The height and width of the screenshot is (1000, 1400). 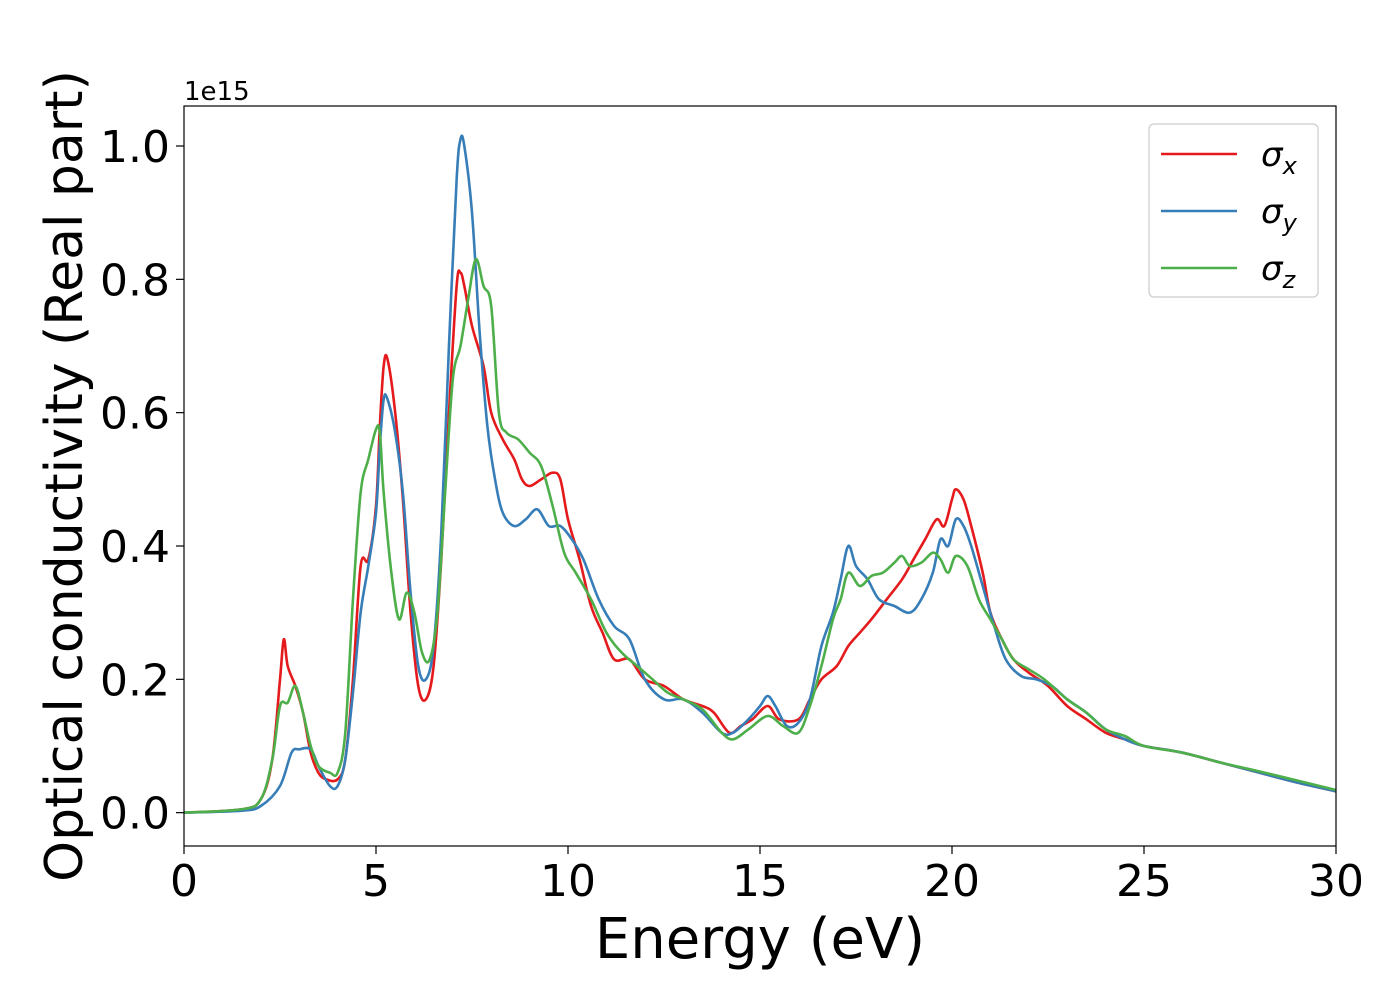 What do you see at coordinates (568, 881) in the screenshot?
I see `x-tick-label: 10` at bounding box center [568, 881].